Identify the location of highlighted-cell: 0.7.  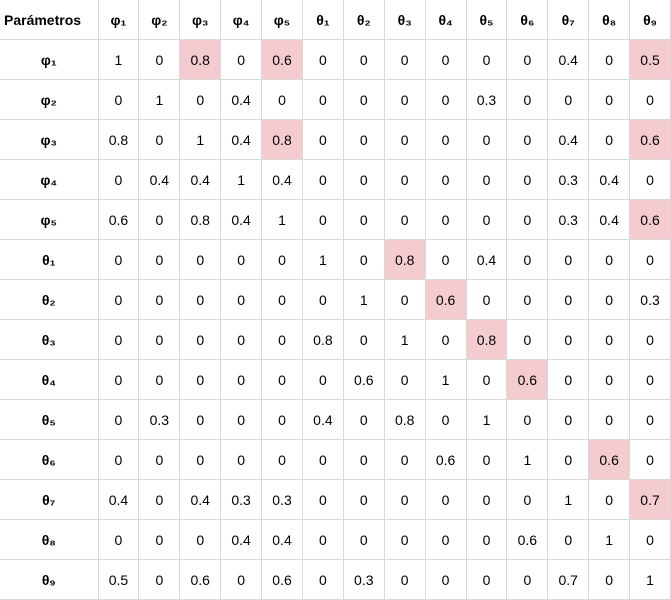
(650, 499).